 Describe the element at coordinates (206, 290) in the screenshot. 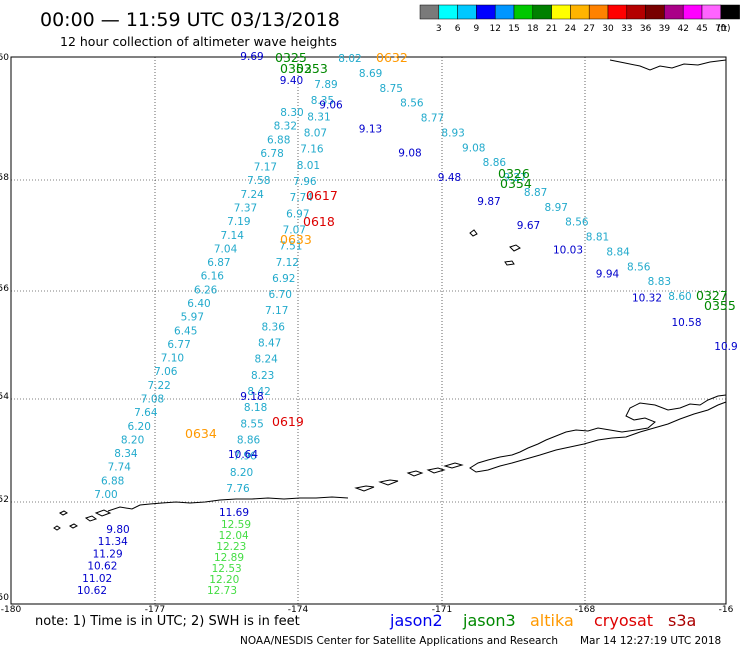

I see `swh-value: 6.26` at that location.